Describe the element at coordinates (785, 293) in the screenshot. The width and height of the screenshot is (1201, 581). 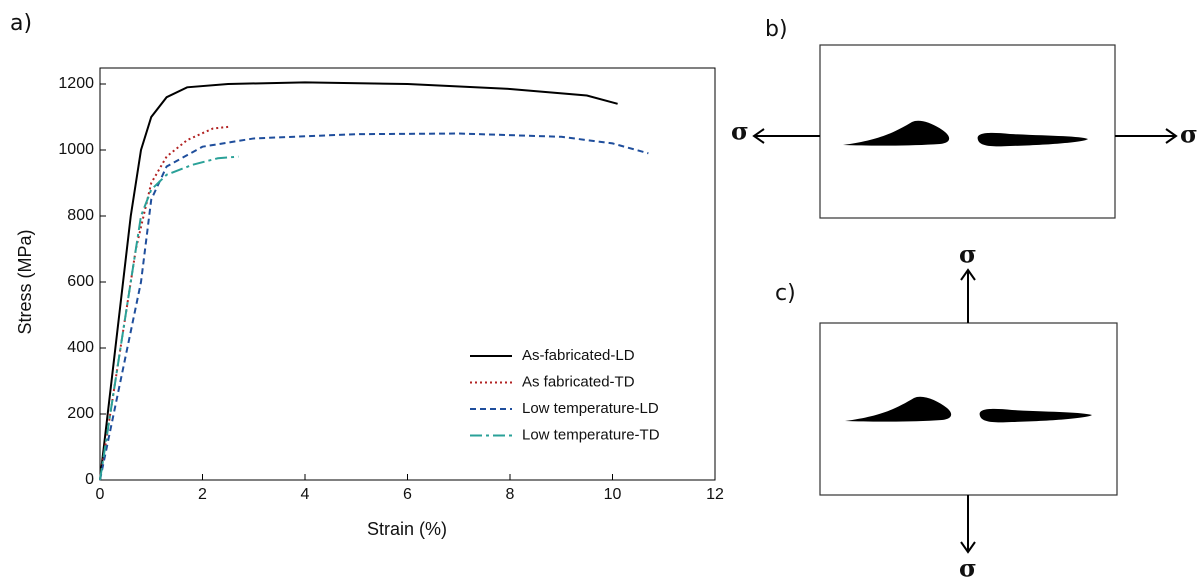
I see `panel-label: c)` at that location.